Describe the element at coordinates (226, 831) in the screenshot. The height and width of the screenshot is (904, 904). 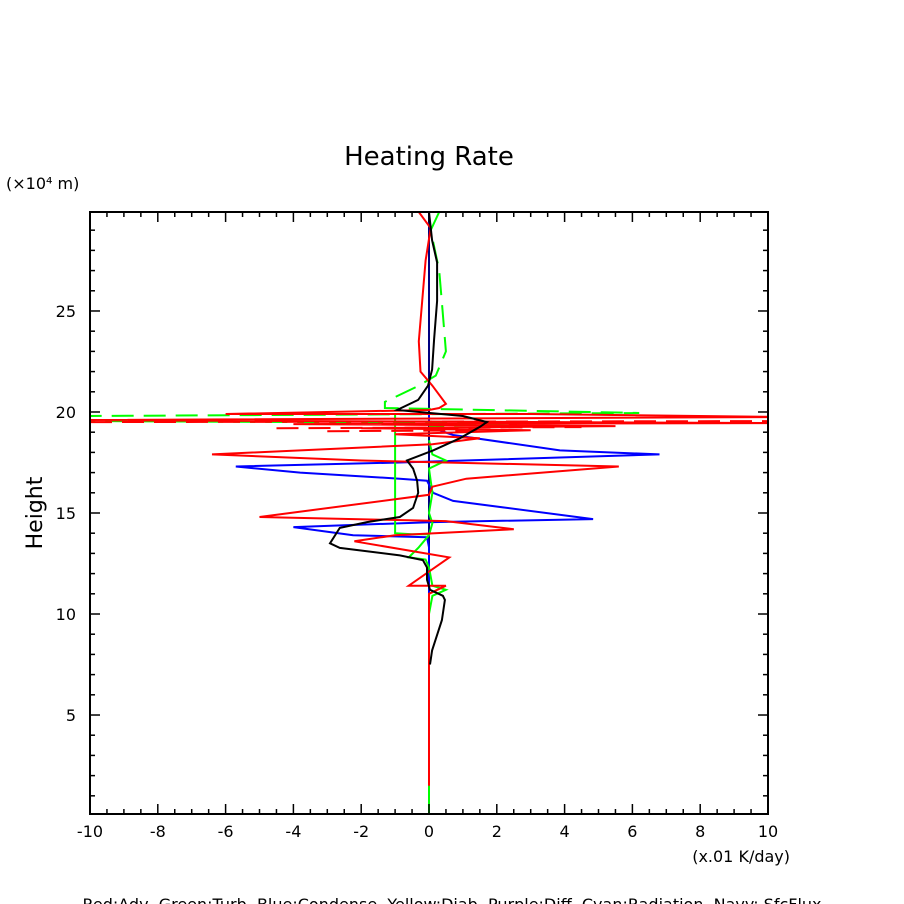
I see `x-tick-label: -6` at that location.